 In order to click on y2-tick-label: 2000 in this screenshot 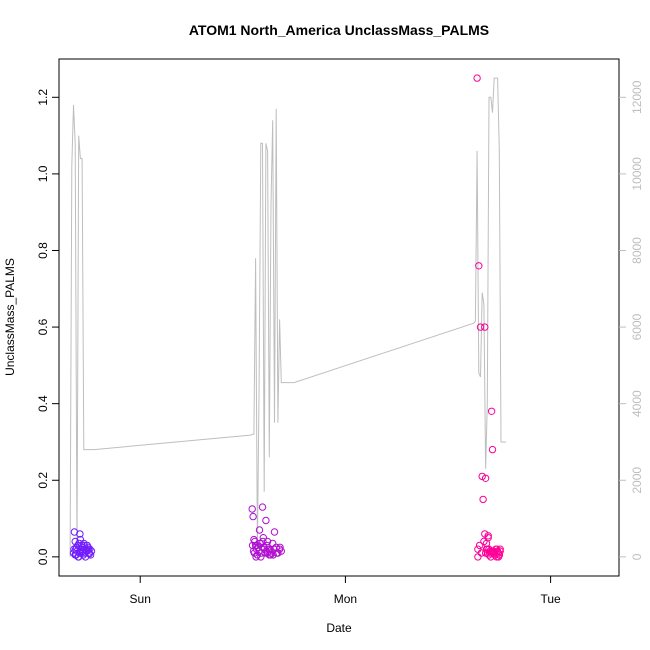, I will do `click(637, 480)`.